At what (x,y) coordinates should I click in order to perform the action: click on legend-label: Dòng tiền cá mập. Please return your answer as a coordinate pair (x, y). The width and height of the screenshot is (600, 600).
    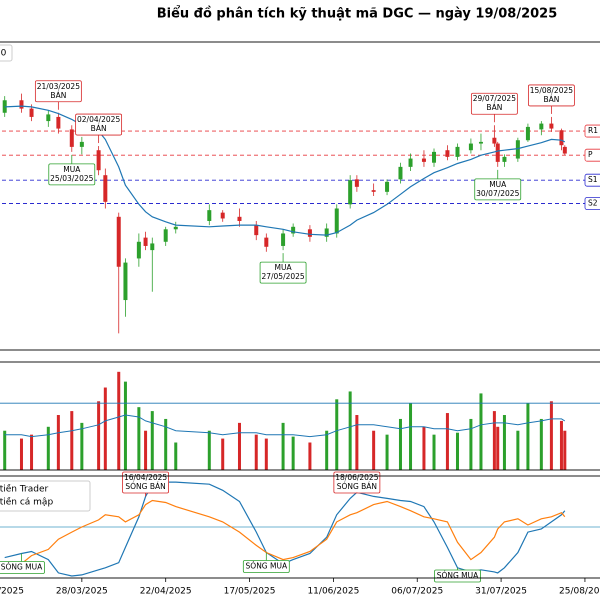
    Looking at the image, I should click on (26, 502).